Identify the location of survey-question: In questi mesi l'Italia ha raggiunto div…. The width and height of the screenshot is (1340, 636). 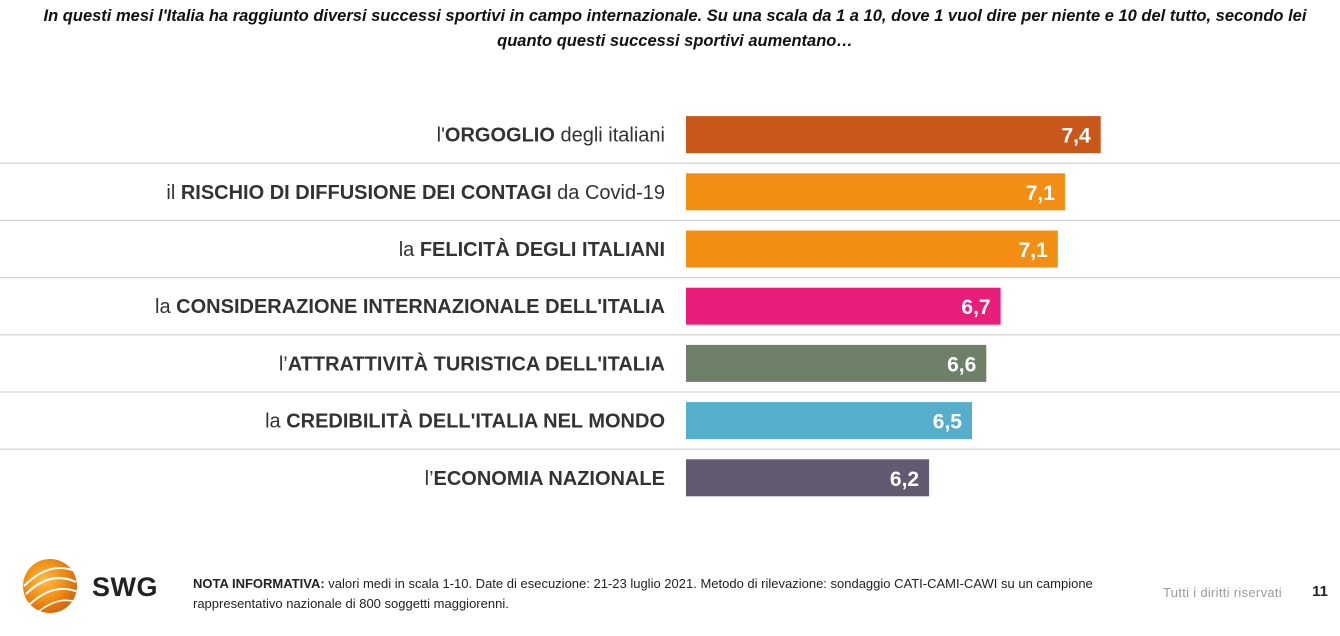
(675, 28).